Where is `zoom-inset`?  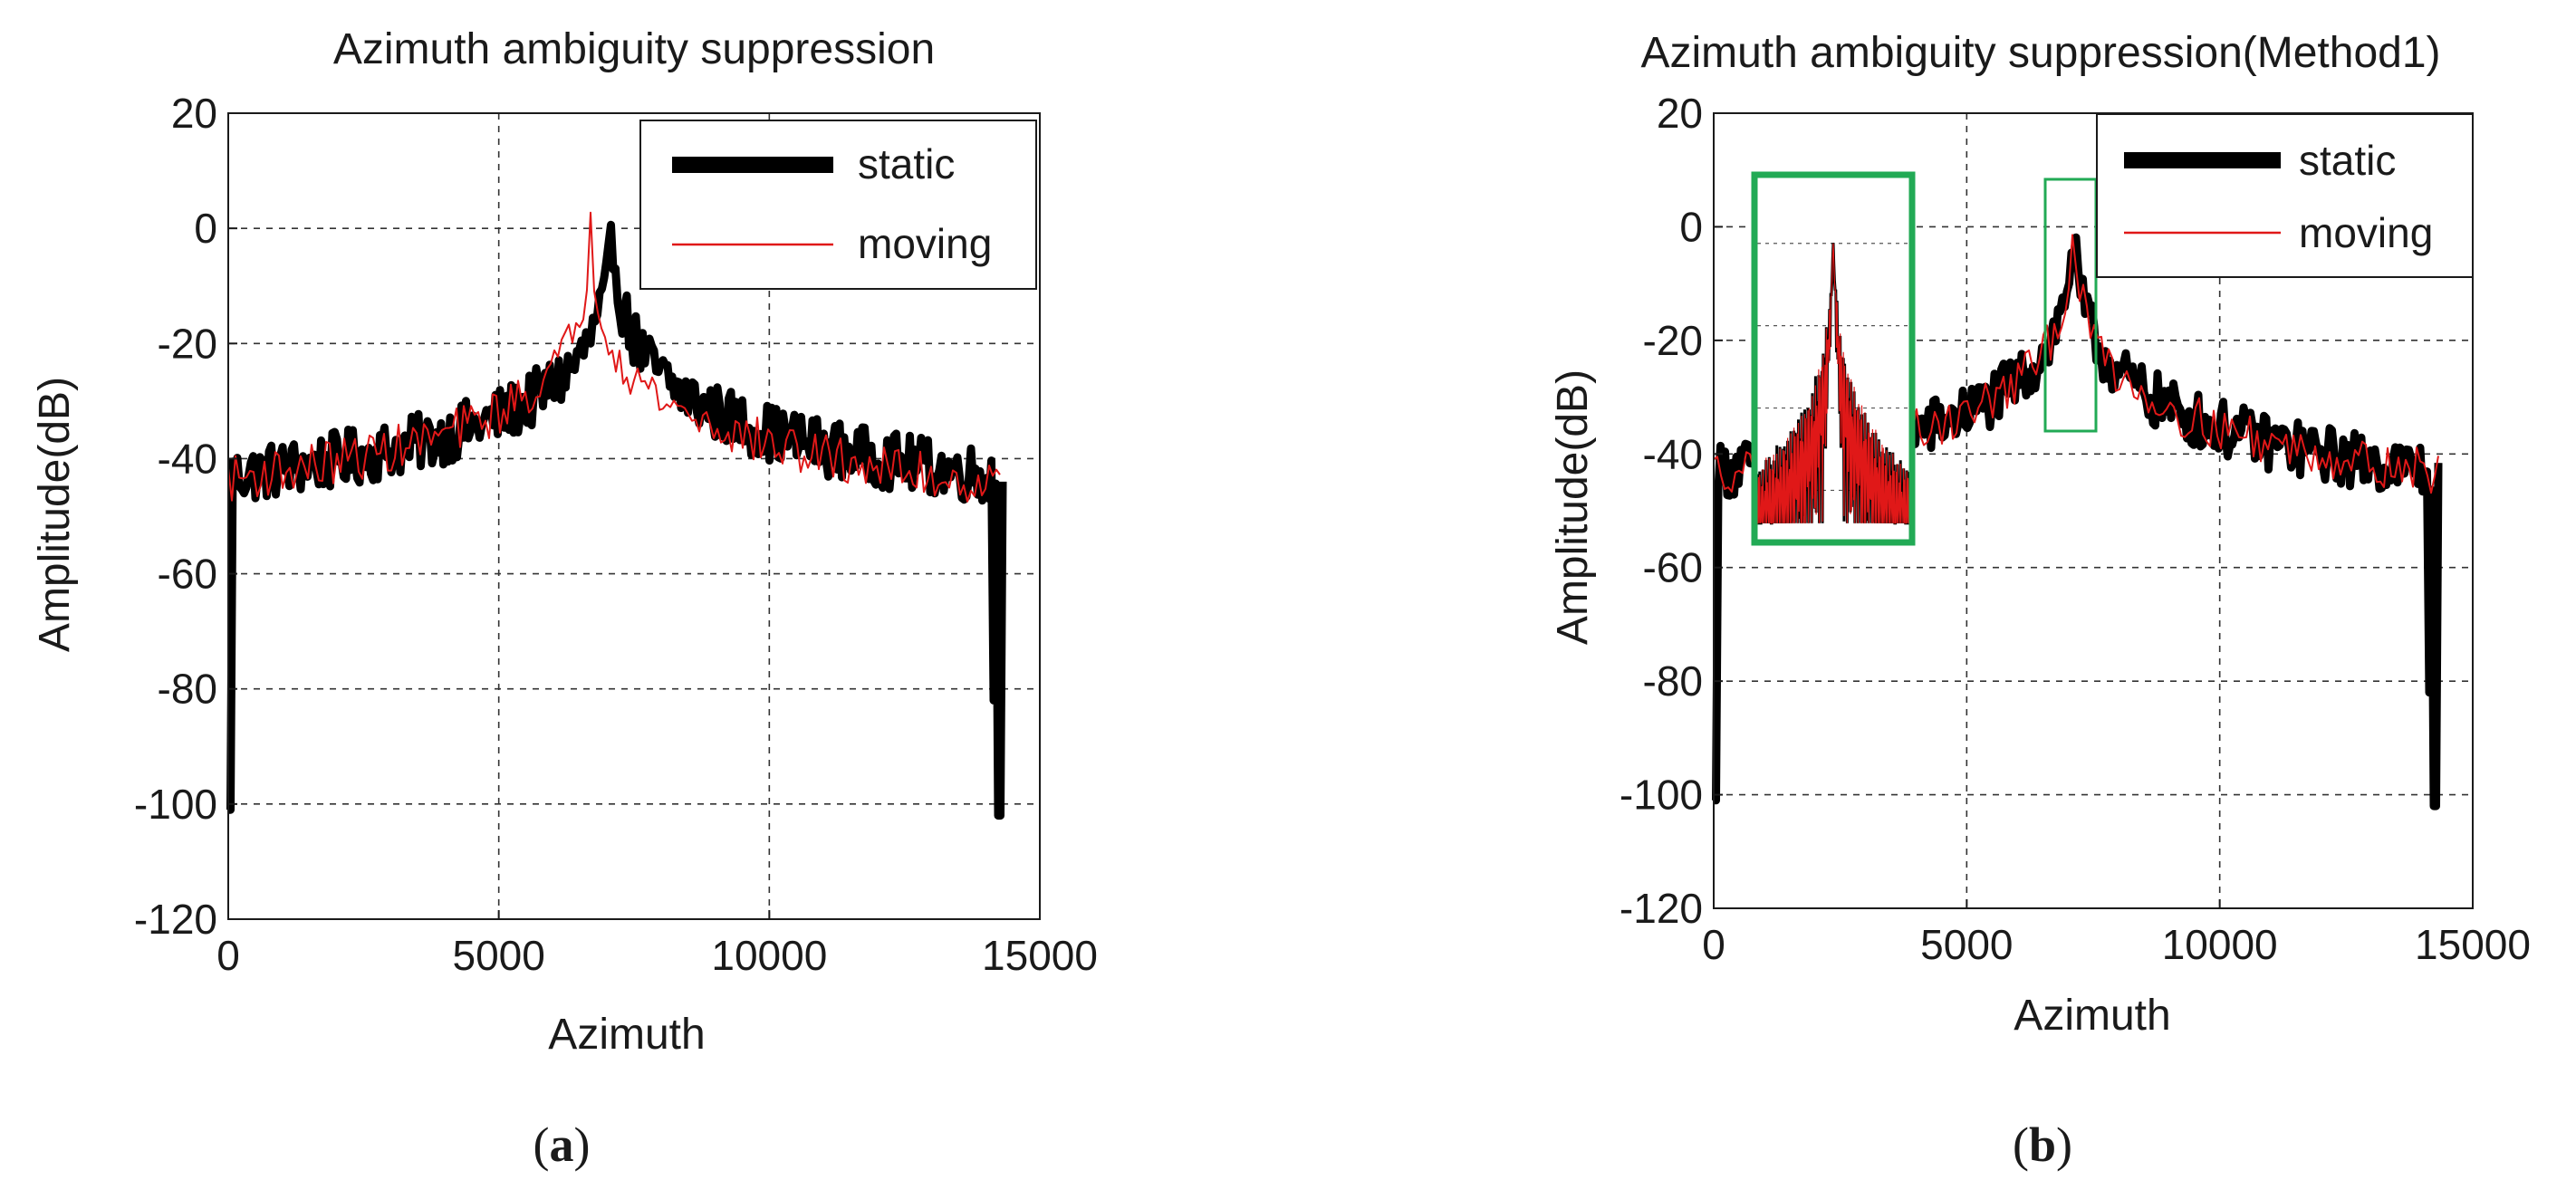
zoom-inset is located at coordinates (1833, 358).